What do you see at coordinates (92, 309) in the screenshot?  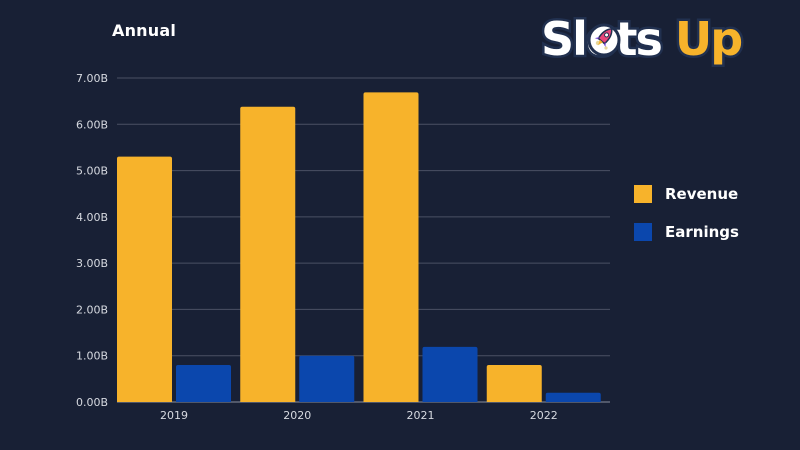 I see `y-tick-label: 2.00B` at bounding box center [92, 309].